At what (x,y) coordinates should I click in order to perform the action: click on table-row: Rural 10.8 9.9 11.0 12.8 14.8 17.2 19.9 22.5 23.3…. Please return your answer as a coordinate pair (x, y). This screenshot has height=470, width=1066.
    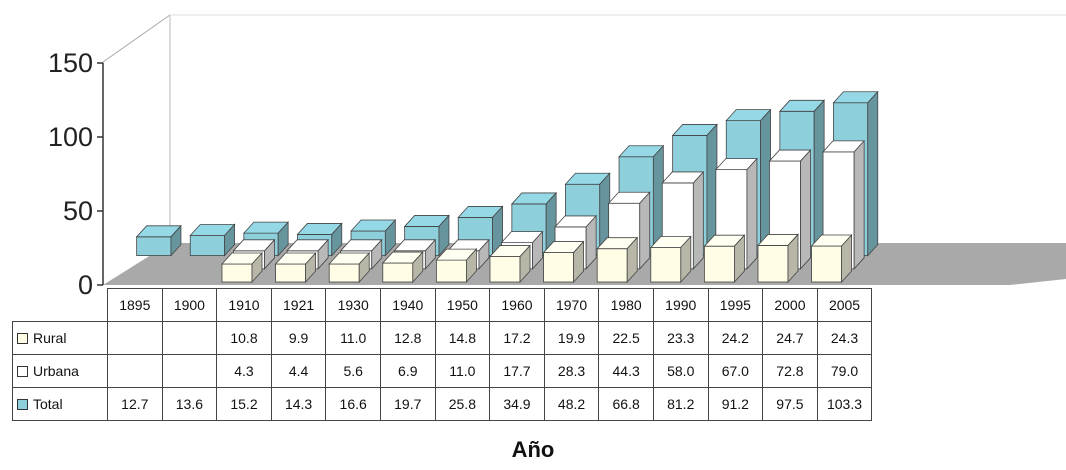
    Looking at the image, I should click on (442, 338).